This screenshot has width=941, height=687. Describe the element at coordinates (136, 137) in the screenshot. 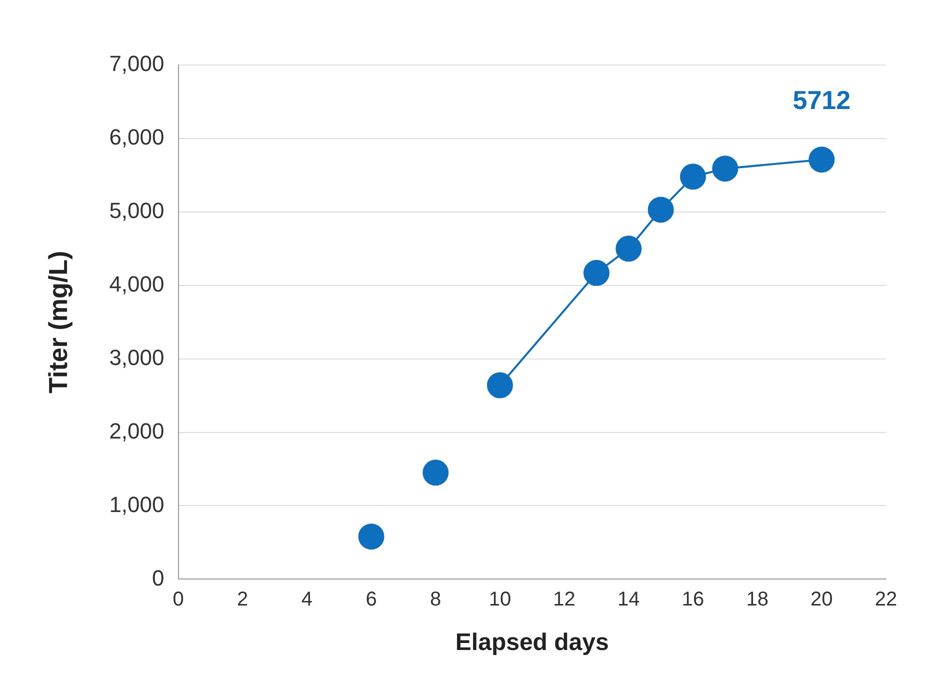

I see `y-tick-label: 6,000` at that location.